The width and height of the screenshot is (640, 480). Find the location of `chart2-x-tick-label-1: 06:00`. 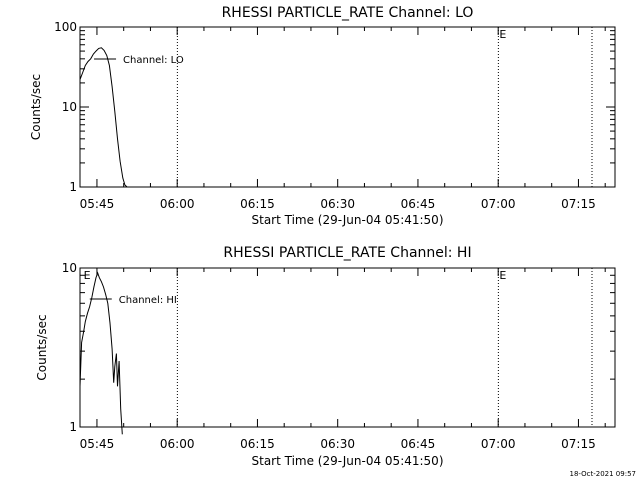

chart2-x-tick-label-1: 06:00 is located at coordinates (177, 444).